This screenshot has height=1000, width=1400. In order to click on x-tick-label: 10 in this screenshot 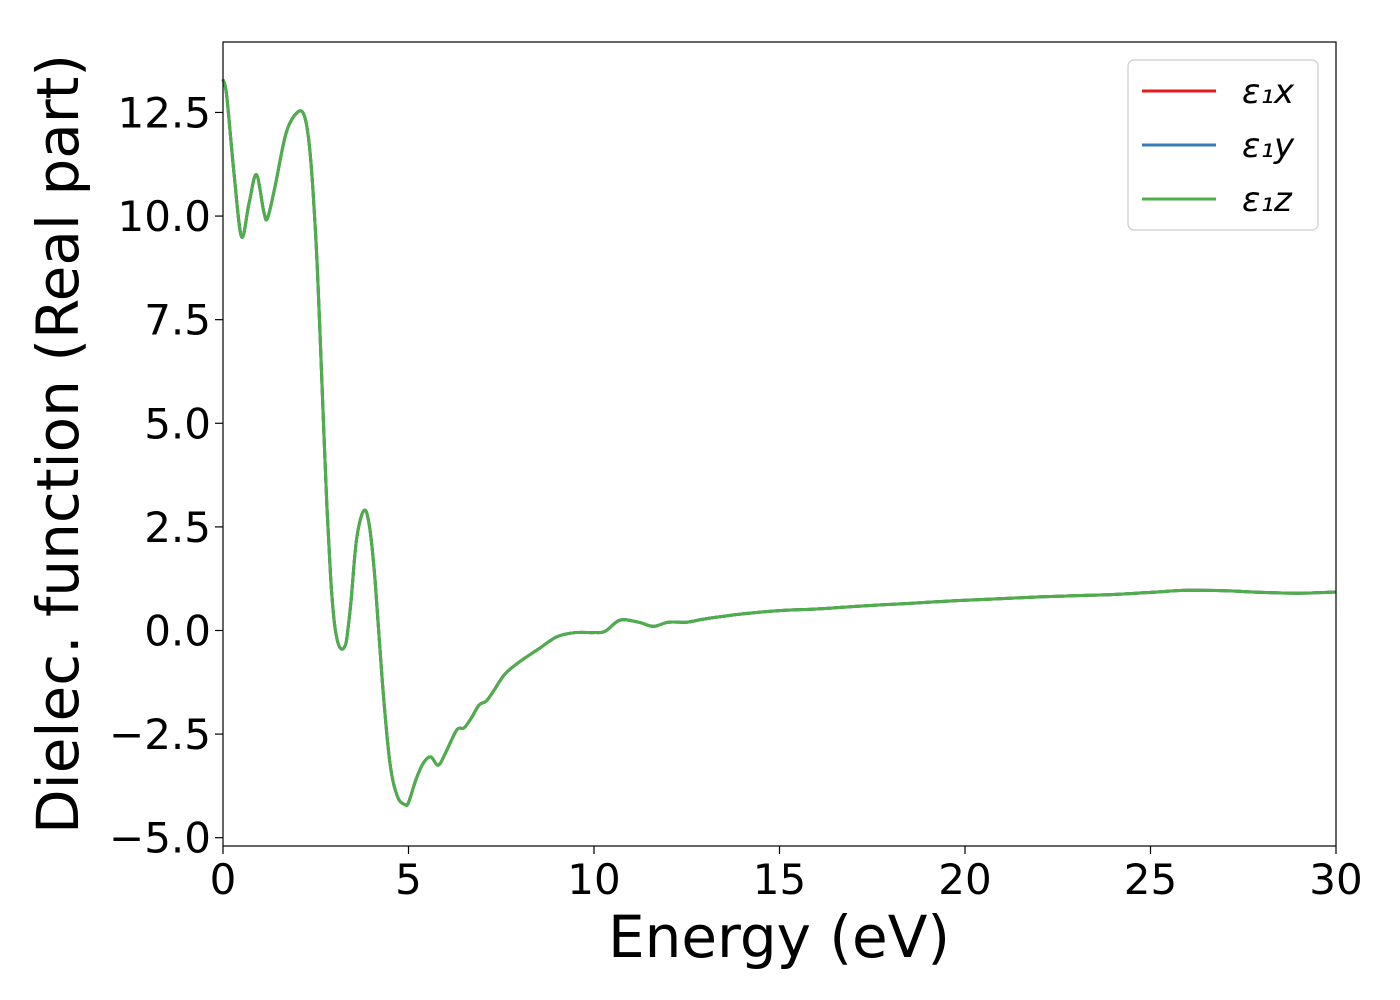, I will do `click(593, 879)`.